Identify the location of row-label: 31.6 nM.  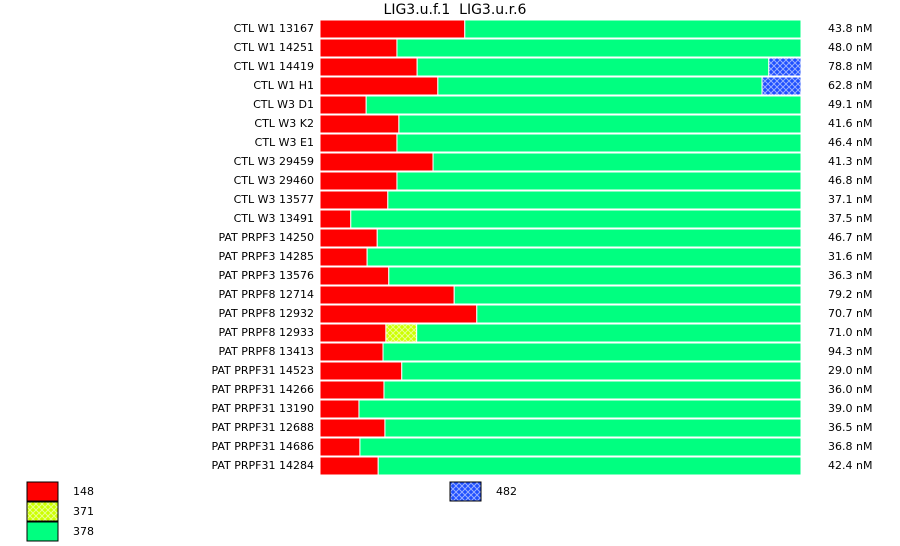
(850, 256).